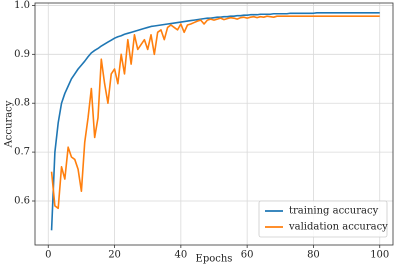  I want to click on y-tick-label: 0.9, so click(22, 54).